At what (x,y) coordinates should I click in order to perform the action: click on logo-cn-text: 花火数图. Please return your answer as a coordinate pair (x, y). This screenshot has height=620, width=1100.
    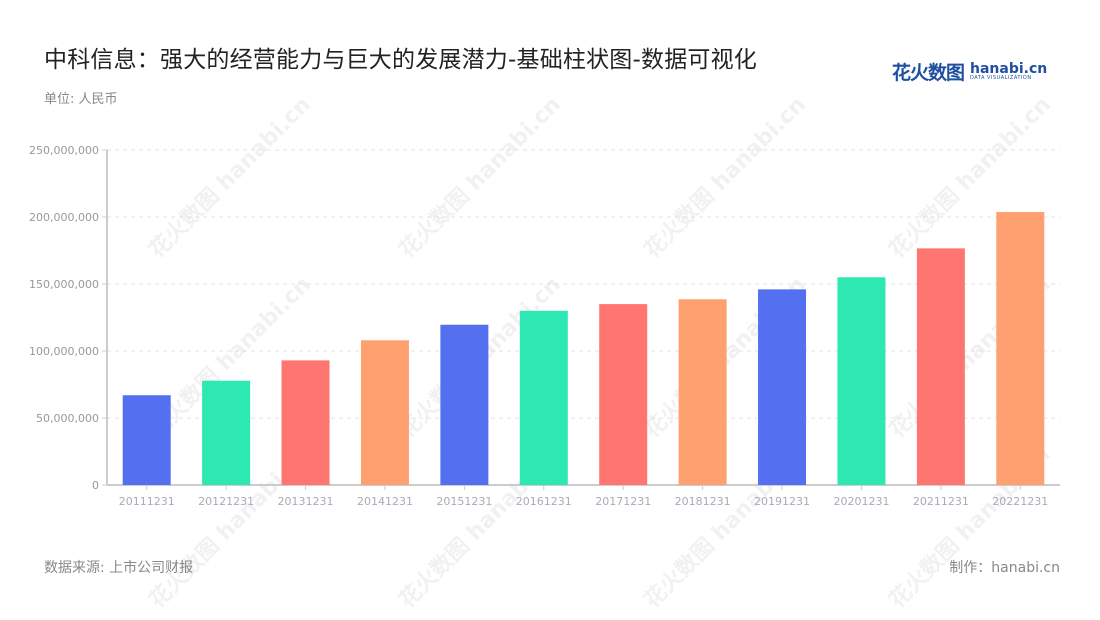
    Looking at the image, I should click on (928, 73).